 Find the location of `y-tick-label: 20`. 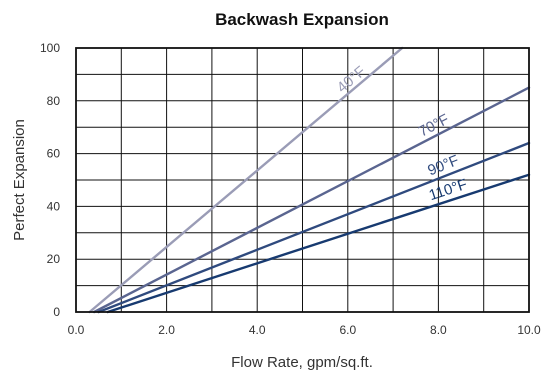

y-tick-label: 20 is located at coordinates (54, 259).